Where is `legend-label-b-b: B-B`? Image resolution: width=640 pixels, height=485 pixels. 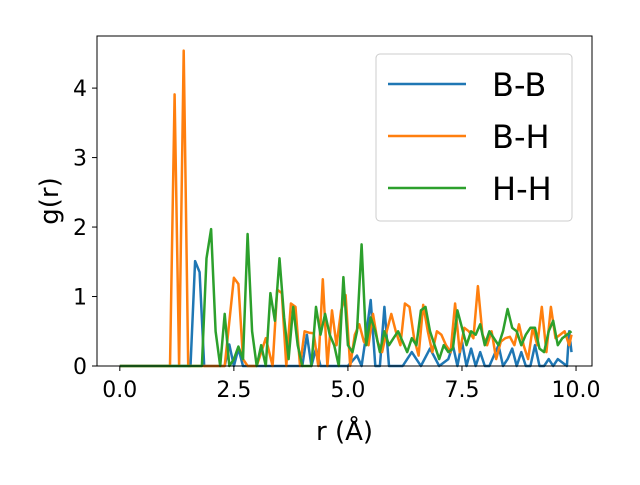
legend-label-b-b: B-B is located at coordinates (519, 85).